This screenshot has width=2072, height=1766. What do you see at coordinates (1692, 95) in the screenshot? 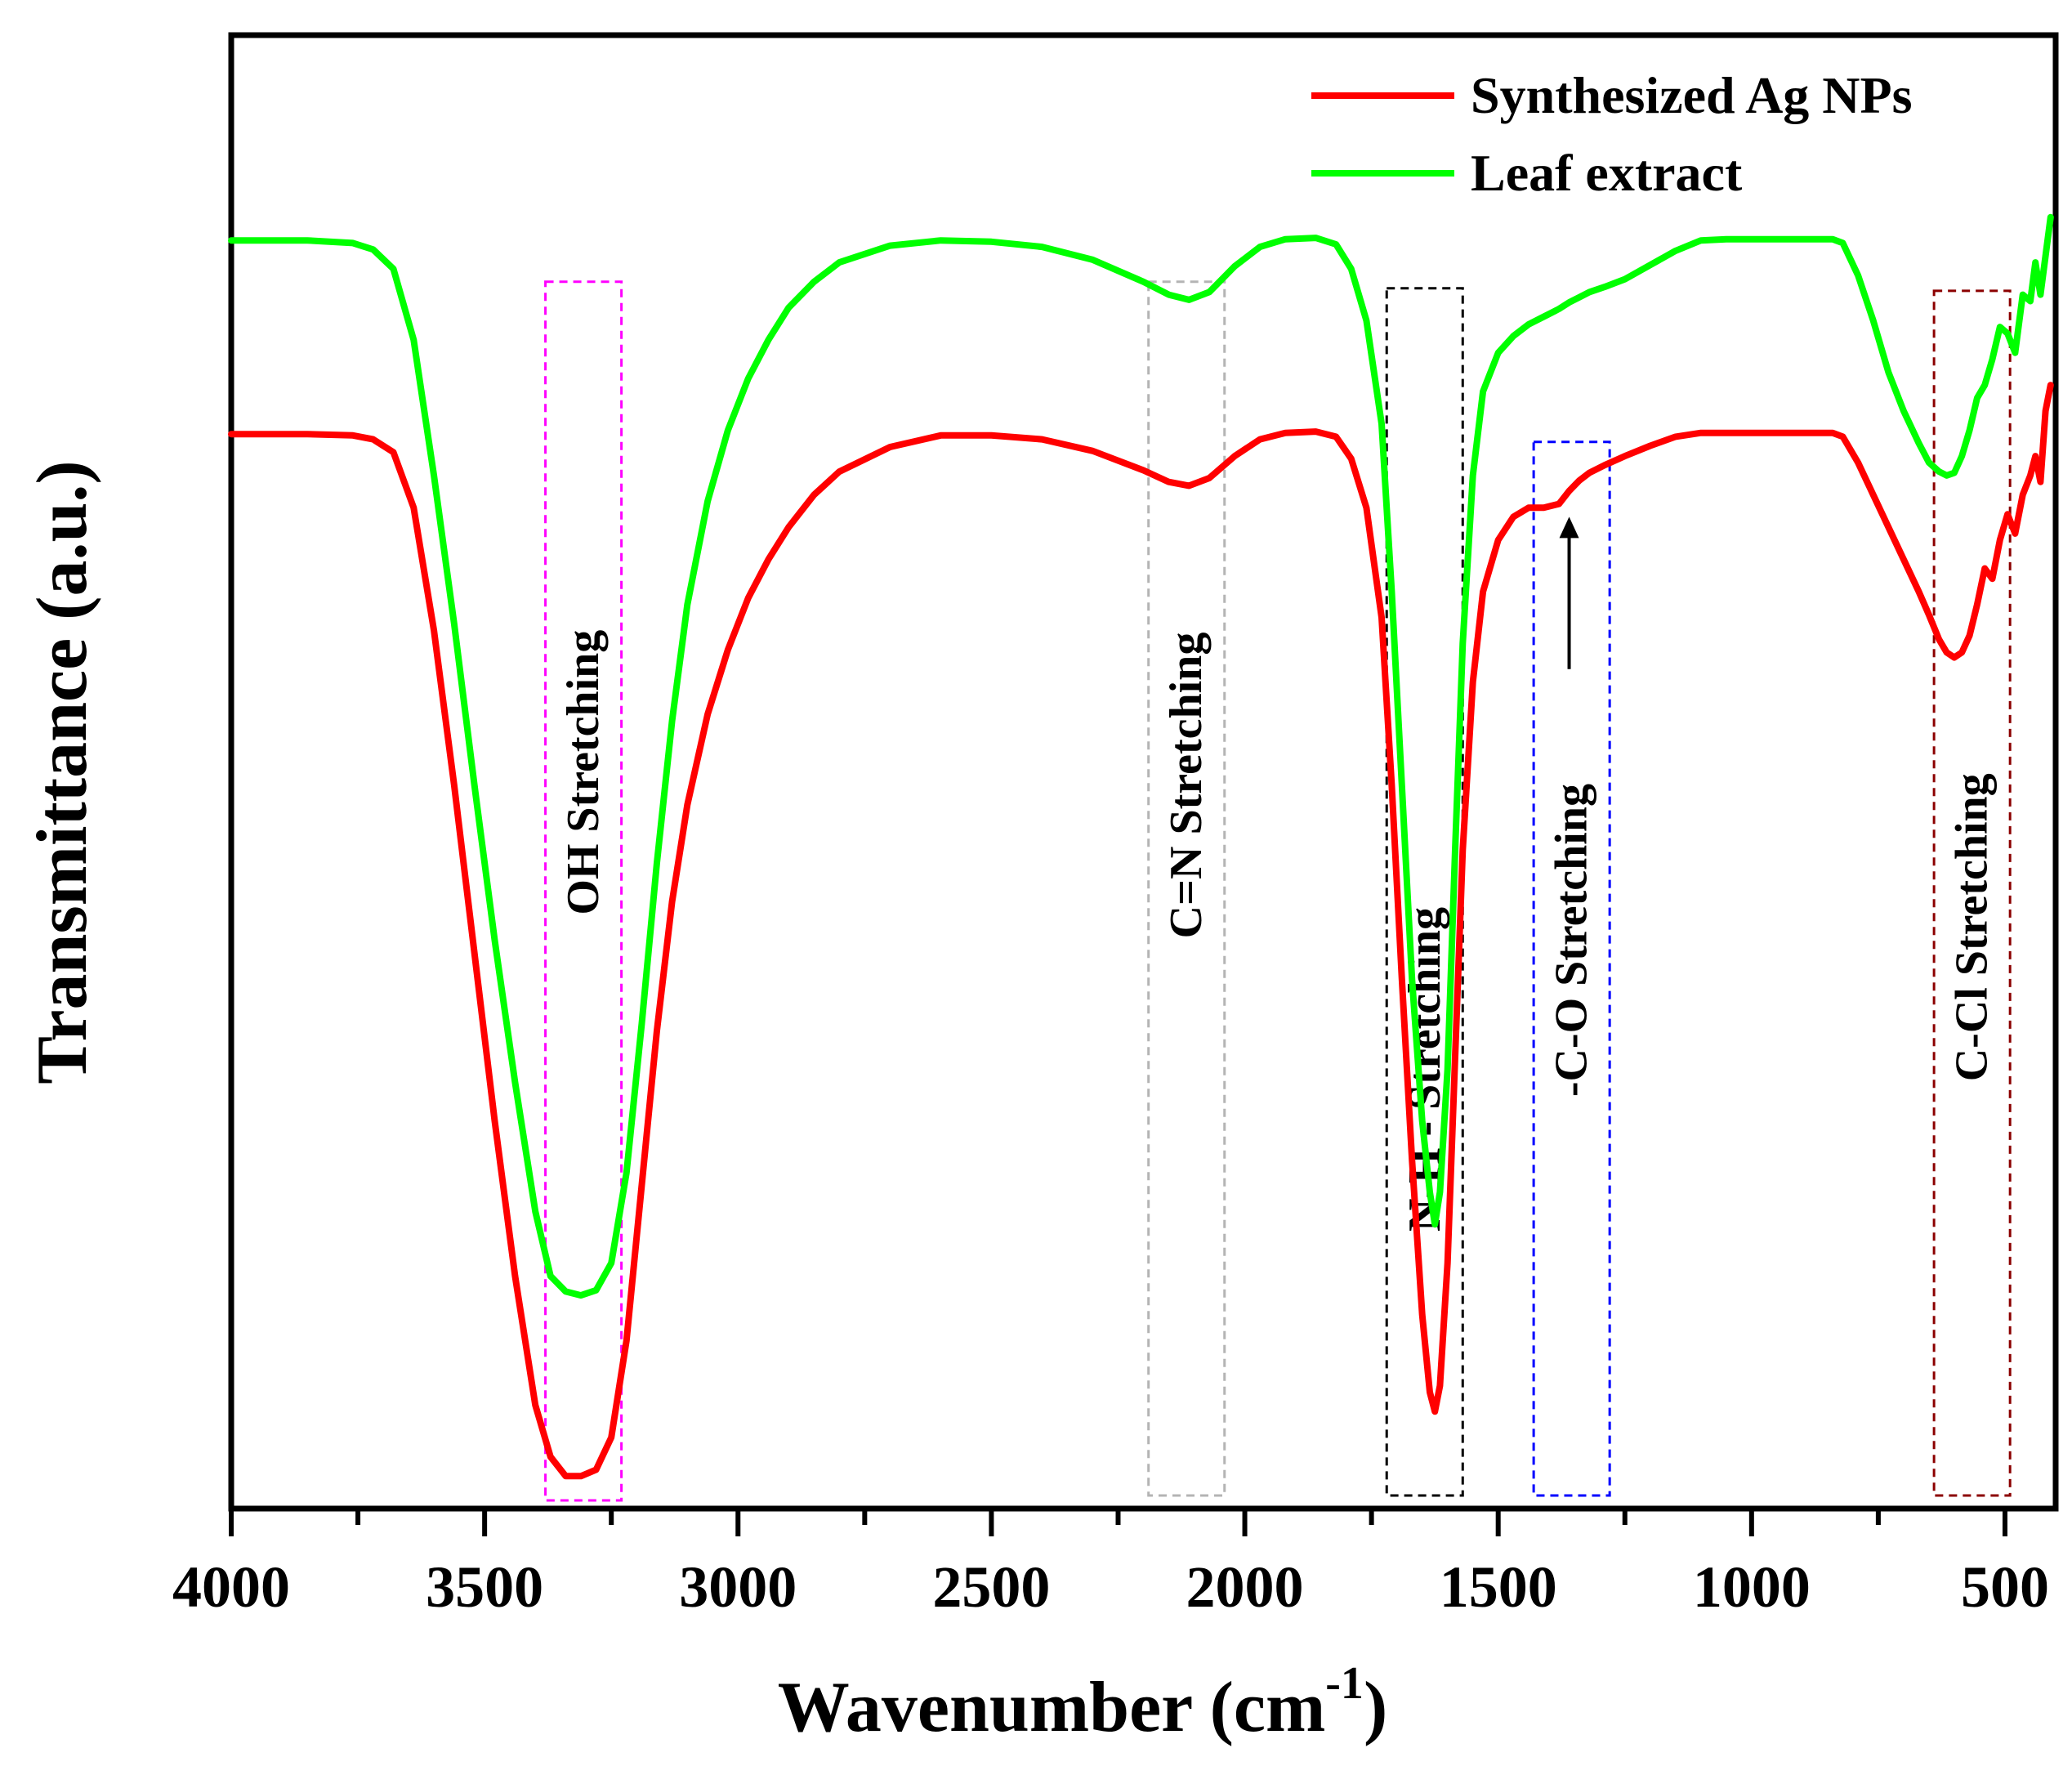
I see `legend-label-synthesized-ag-nps: Synthesized Ag NPs` at bounding box center [1692, 95].